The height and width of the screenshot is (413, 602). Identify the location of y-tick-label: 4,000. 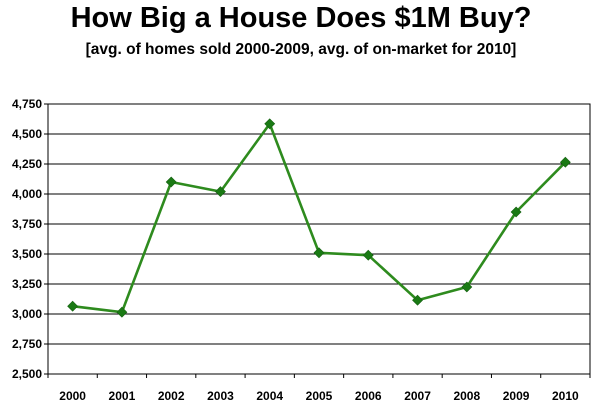
(27, 194).